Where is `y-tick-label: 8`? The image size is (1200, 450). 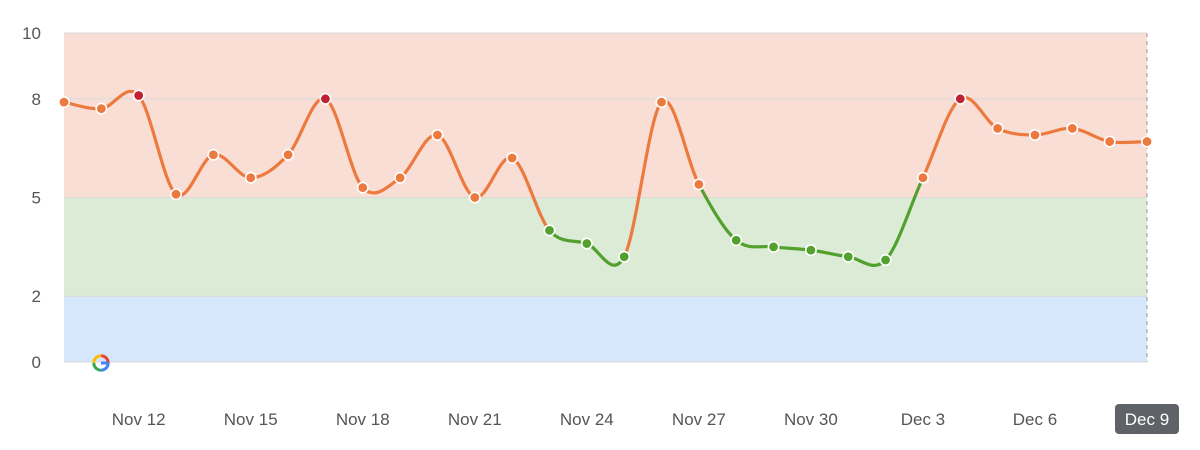
y-tick-label: 8 is located at coordinates (36, 99).